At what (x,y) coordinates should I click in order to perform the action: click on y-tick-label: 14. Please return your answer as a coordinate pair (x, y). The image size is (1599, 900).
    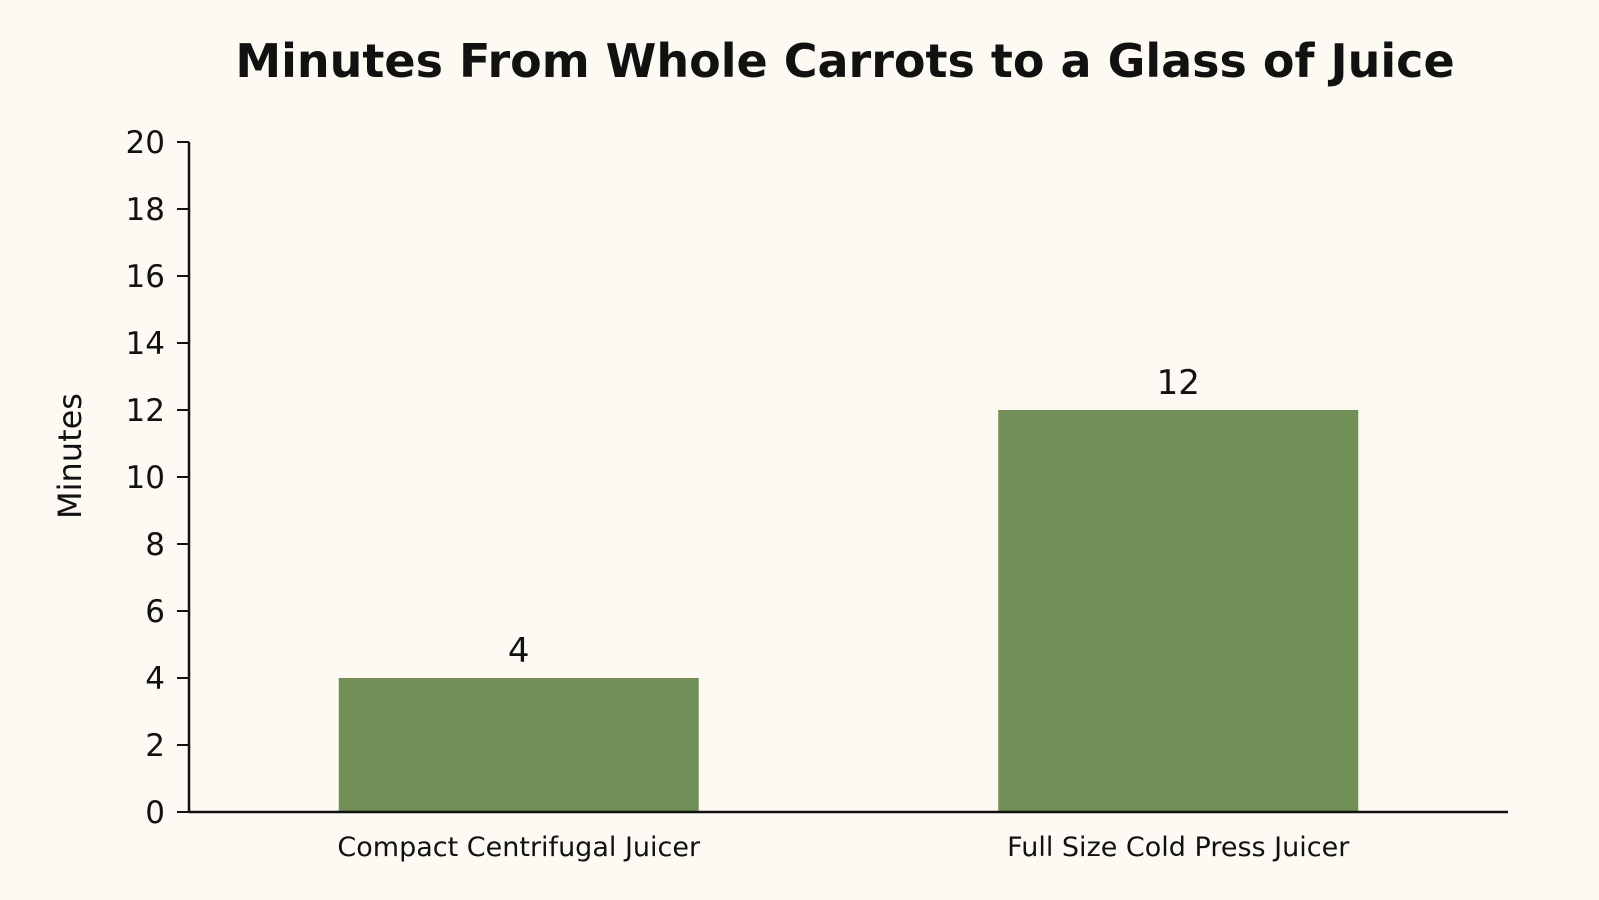
    Looking at the image, I should click on (145, 344).